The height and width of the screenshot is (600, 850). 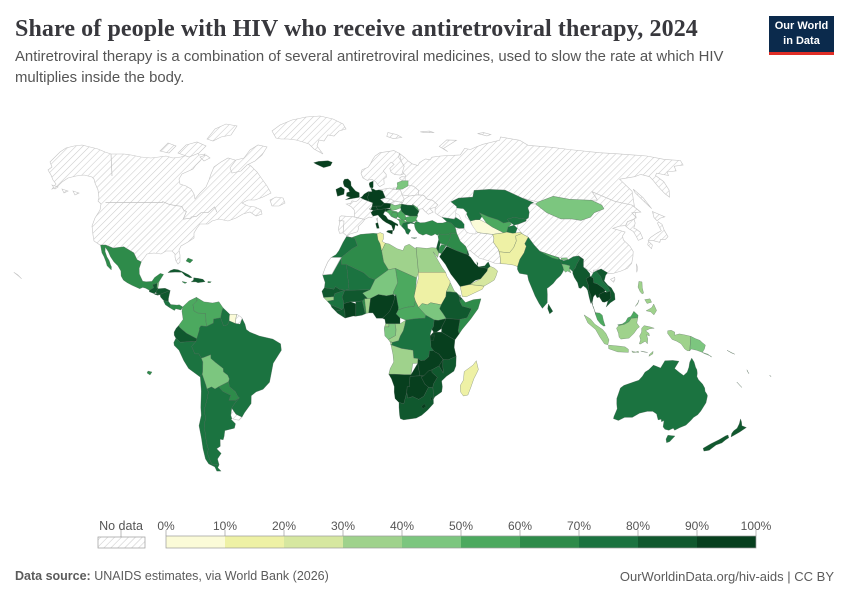 I want to click on svg-text: 0%, so click(x=166, y=526).